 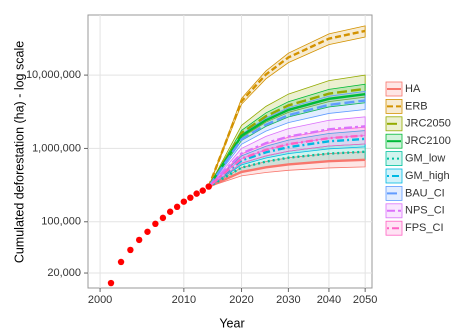 I want to click on x-axis-label: Year, so click(x=231, y=323).